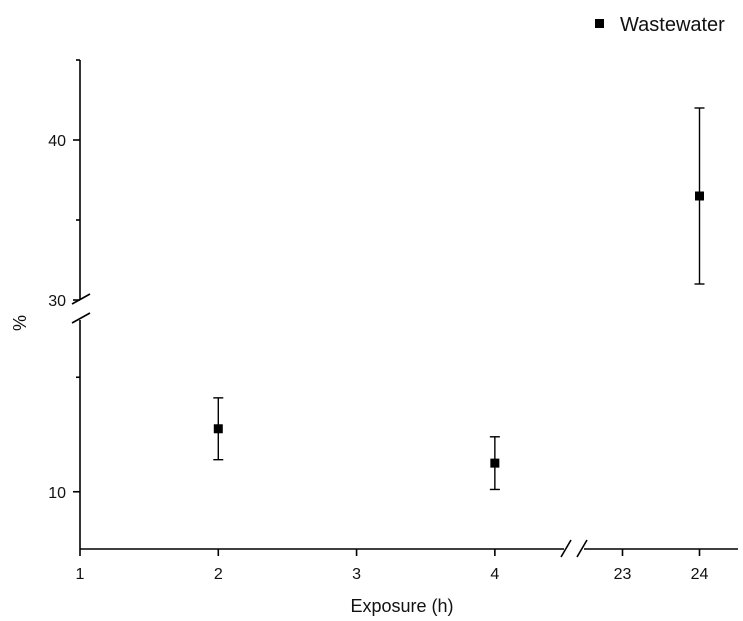  I want to click on x-axis-label: Exposure (h), so click(401, 606).